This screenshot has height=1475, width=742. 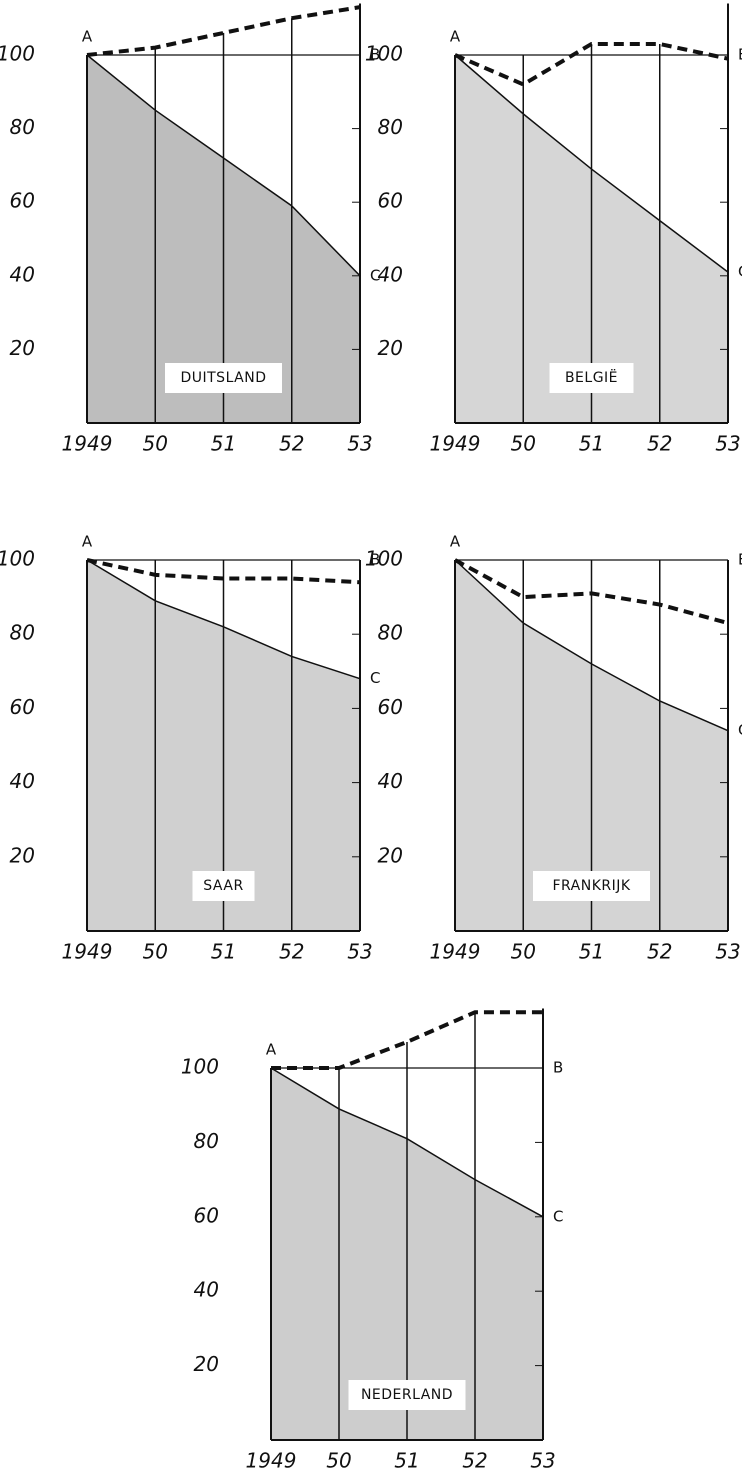 I want to click on country-label: SAAR, so click(x=223, y=886).